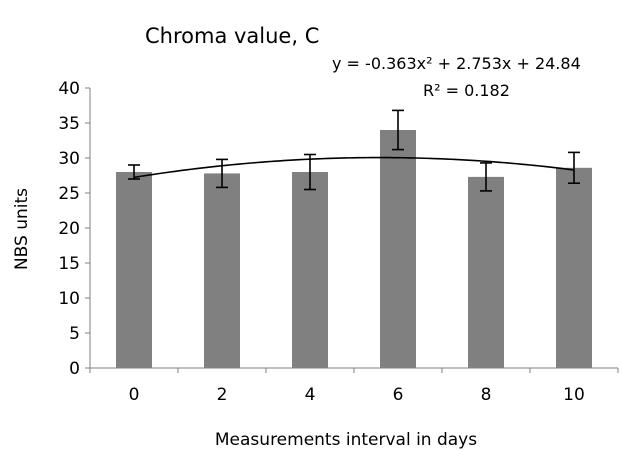 The width and height of the screenshot is (622, 450). I want to click on x-tick-label: 2, so click(222, 395).